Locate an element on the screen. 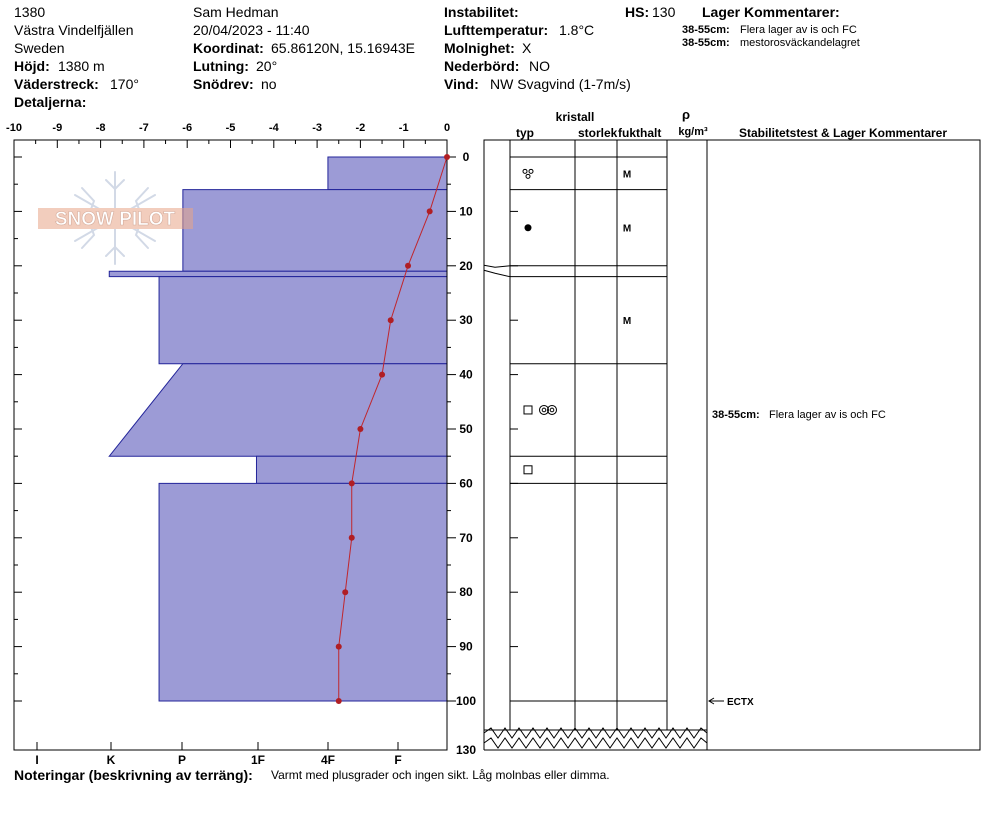  lager-comment-depth-1: 38-55cm: is located at coordinates (706, 30).